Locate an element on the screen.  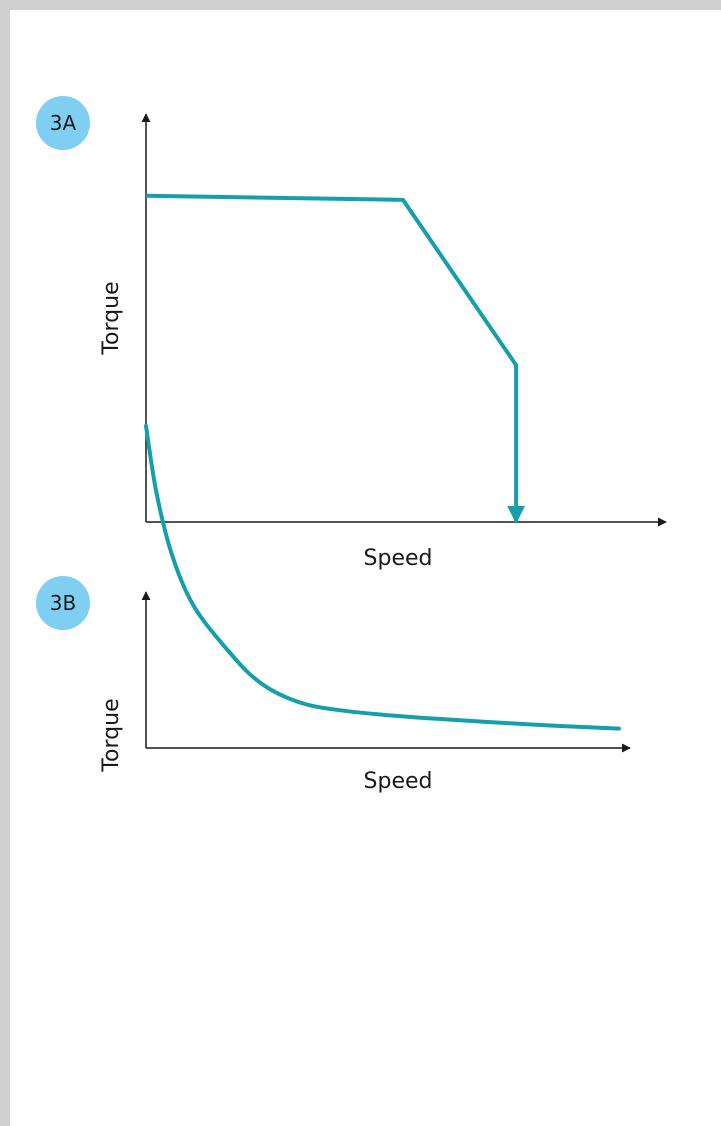
y-axis-label-3b: Torque is located at coordinates (111, 735).